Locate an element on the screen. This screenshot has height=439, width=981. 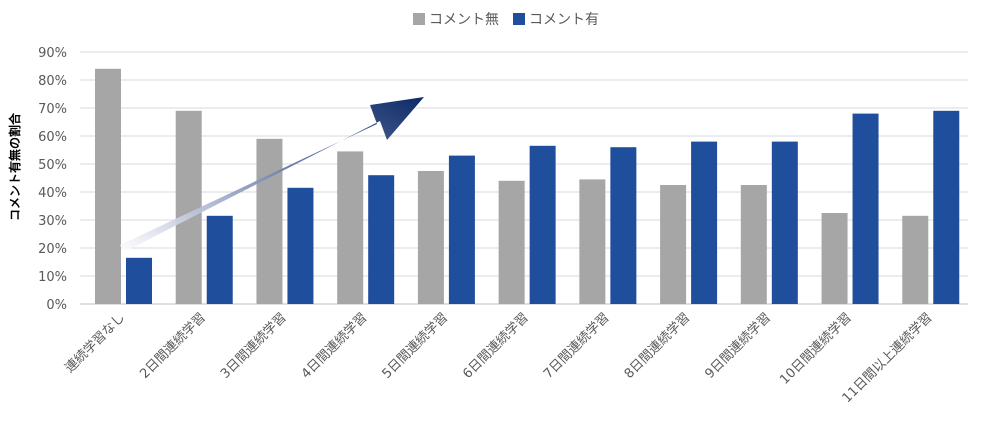
x-category-label: 3日間連続学習 is located at coordinates (253, 346).